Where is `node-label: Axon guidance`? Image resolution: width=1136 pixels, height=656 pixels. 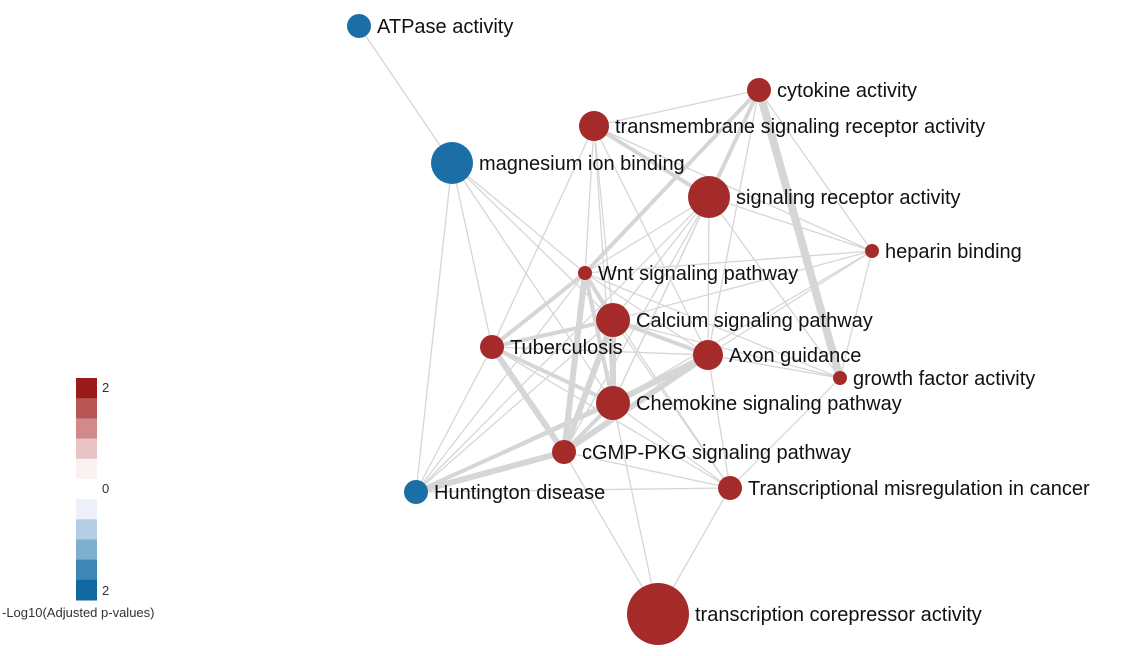 node-label: Axon guidance is located at coordinates (795, 356).